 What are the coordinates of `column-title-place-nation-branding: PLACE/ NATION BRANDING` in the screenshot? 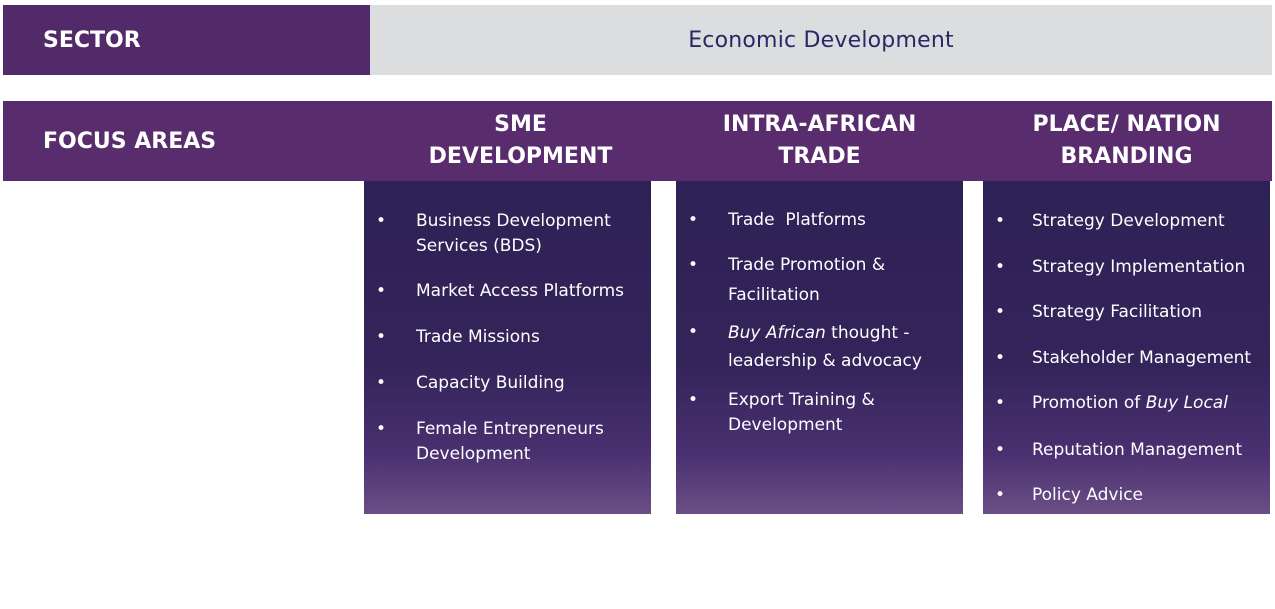 It's located at (1126, 140).